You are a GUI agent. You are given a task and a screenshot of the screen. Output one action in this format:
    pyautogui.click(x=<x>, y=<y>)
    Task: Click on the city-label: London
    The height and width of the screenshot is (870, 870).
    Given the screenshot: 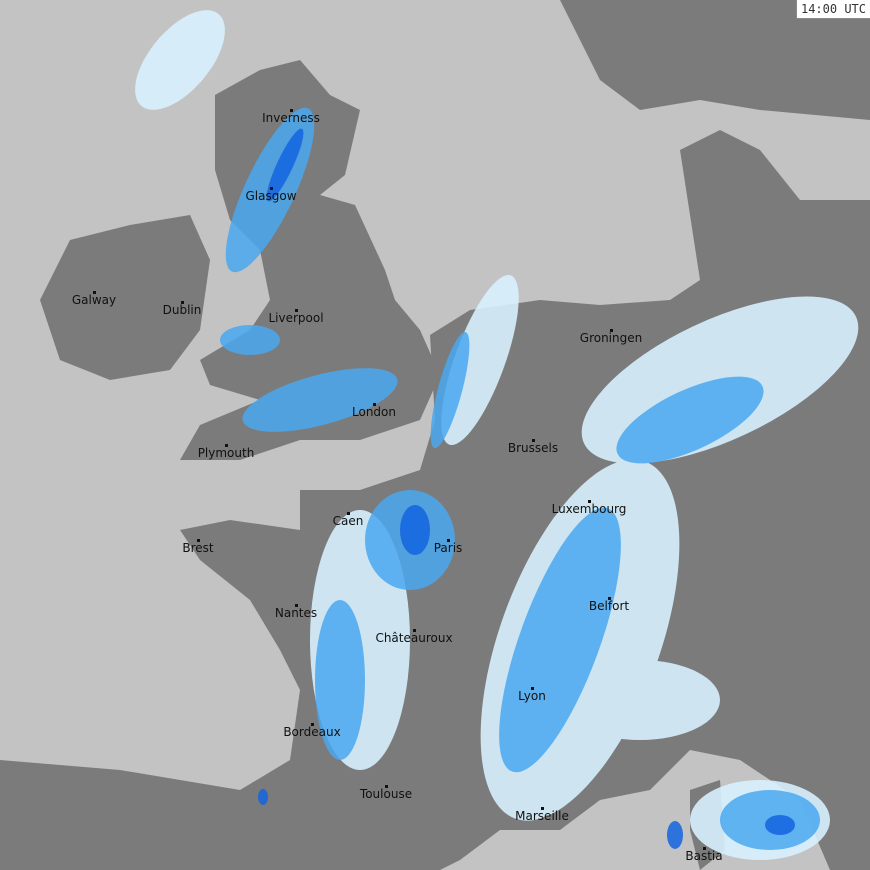 What is the action you would take?
    pyautogui.click(x=374, y=412)
    